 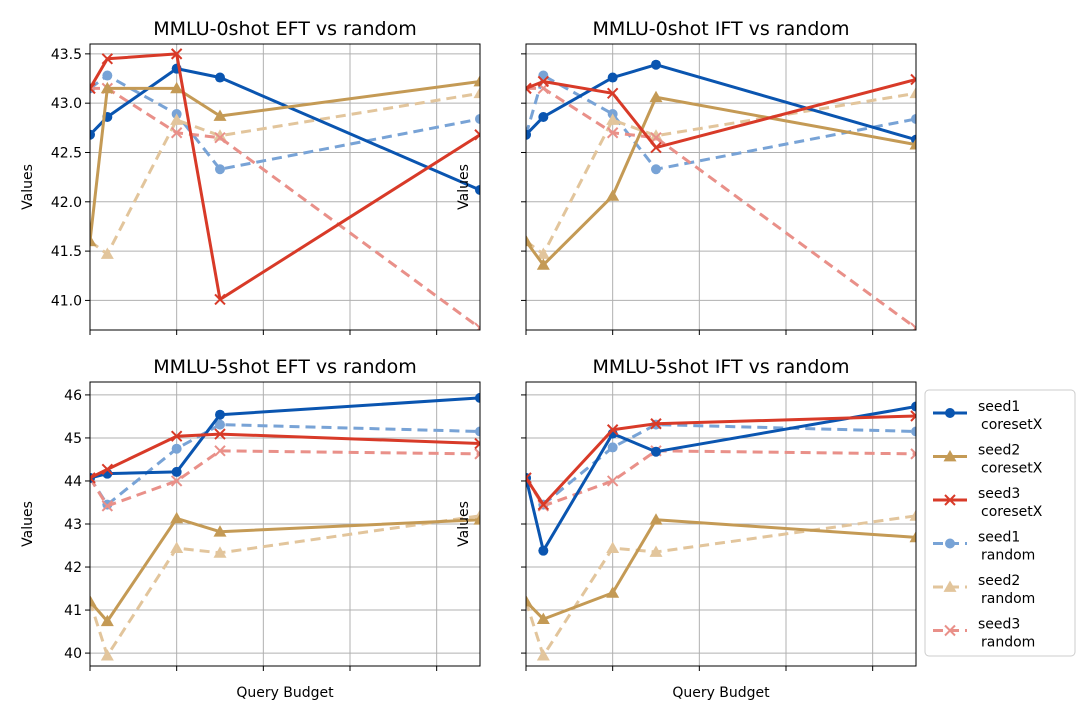 I want to click on legend-entry: seed3 random, so click(x=984, y=634).